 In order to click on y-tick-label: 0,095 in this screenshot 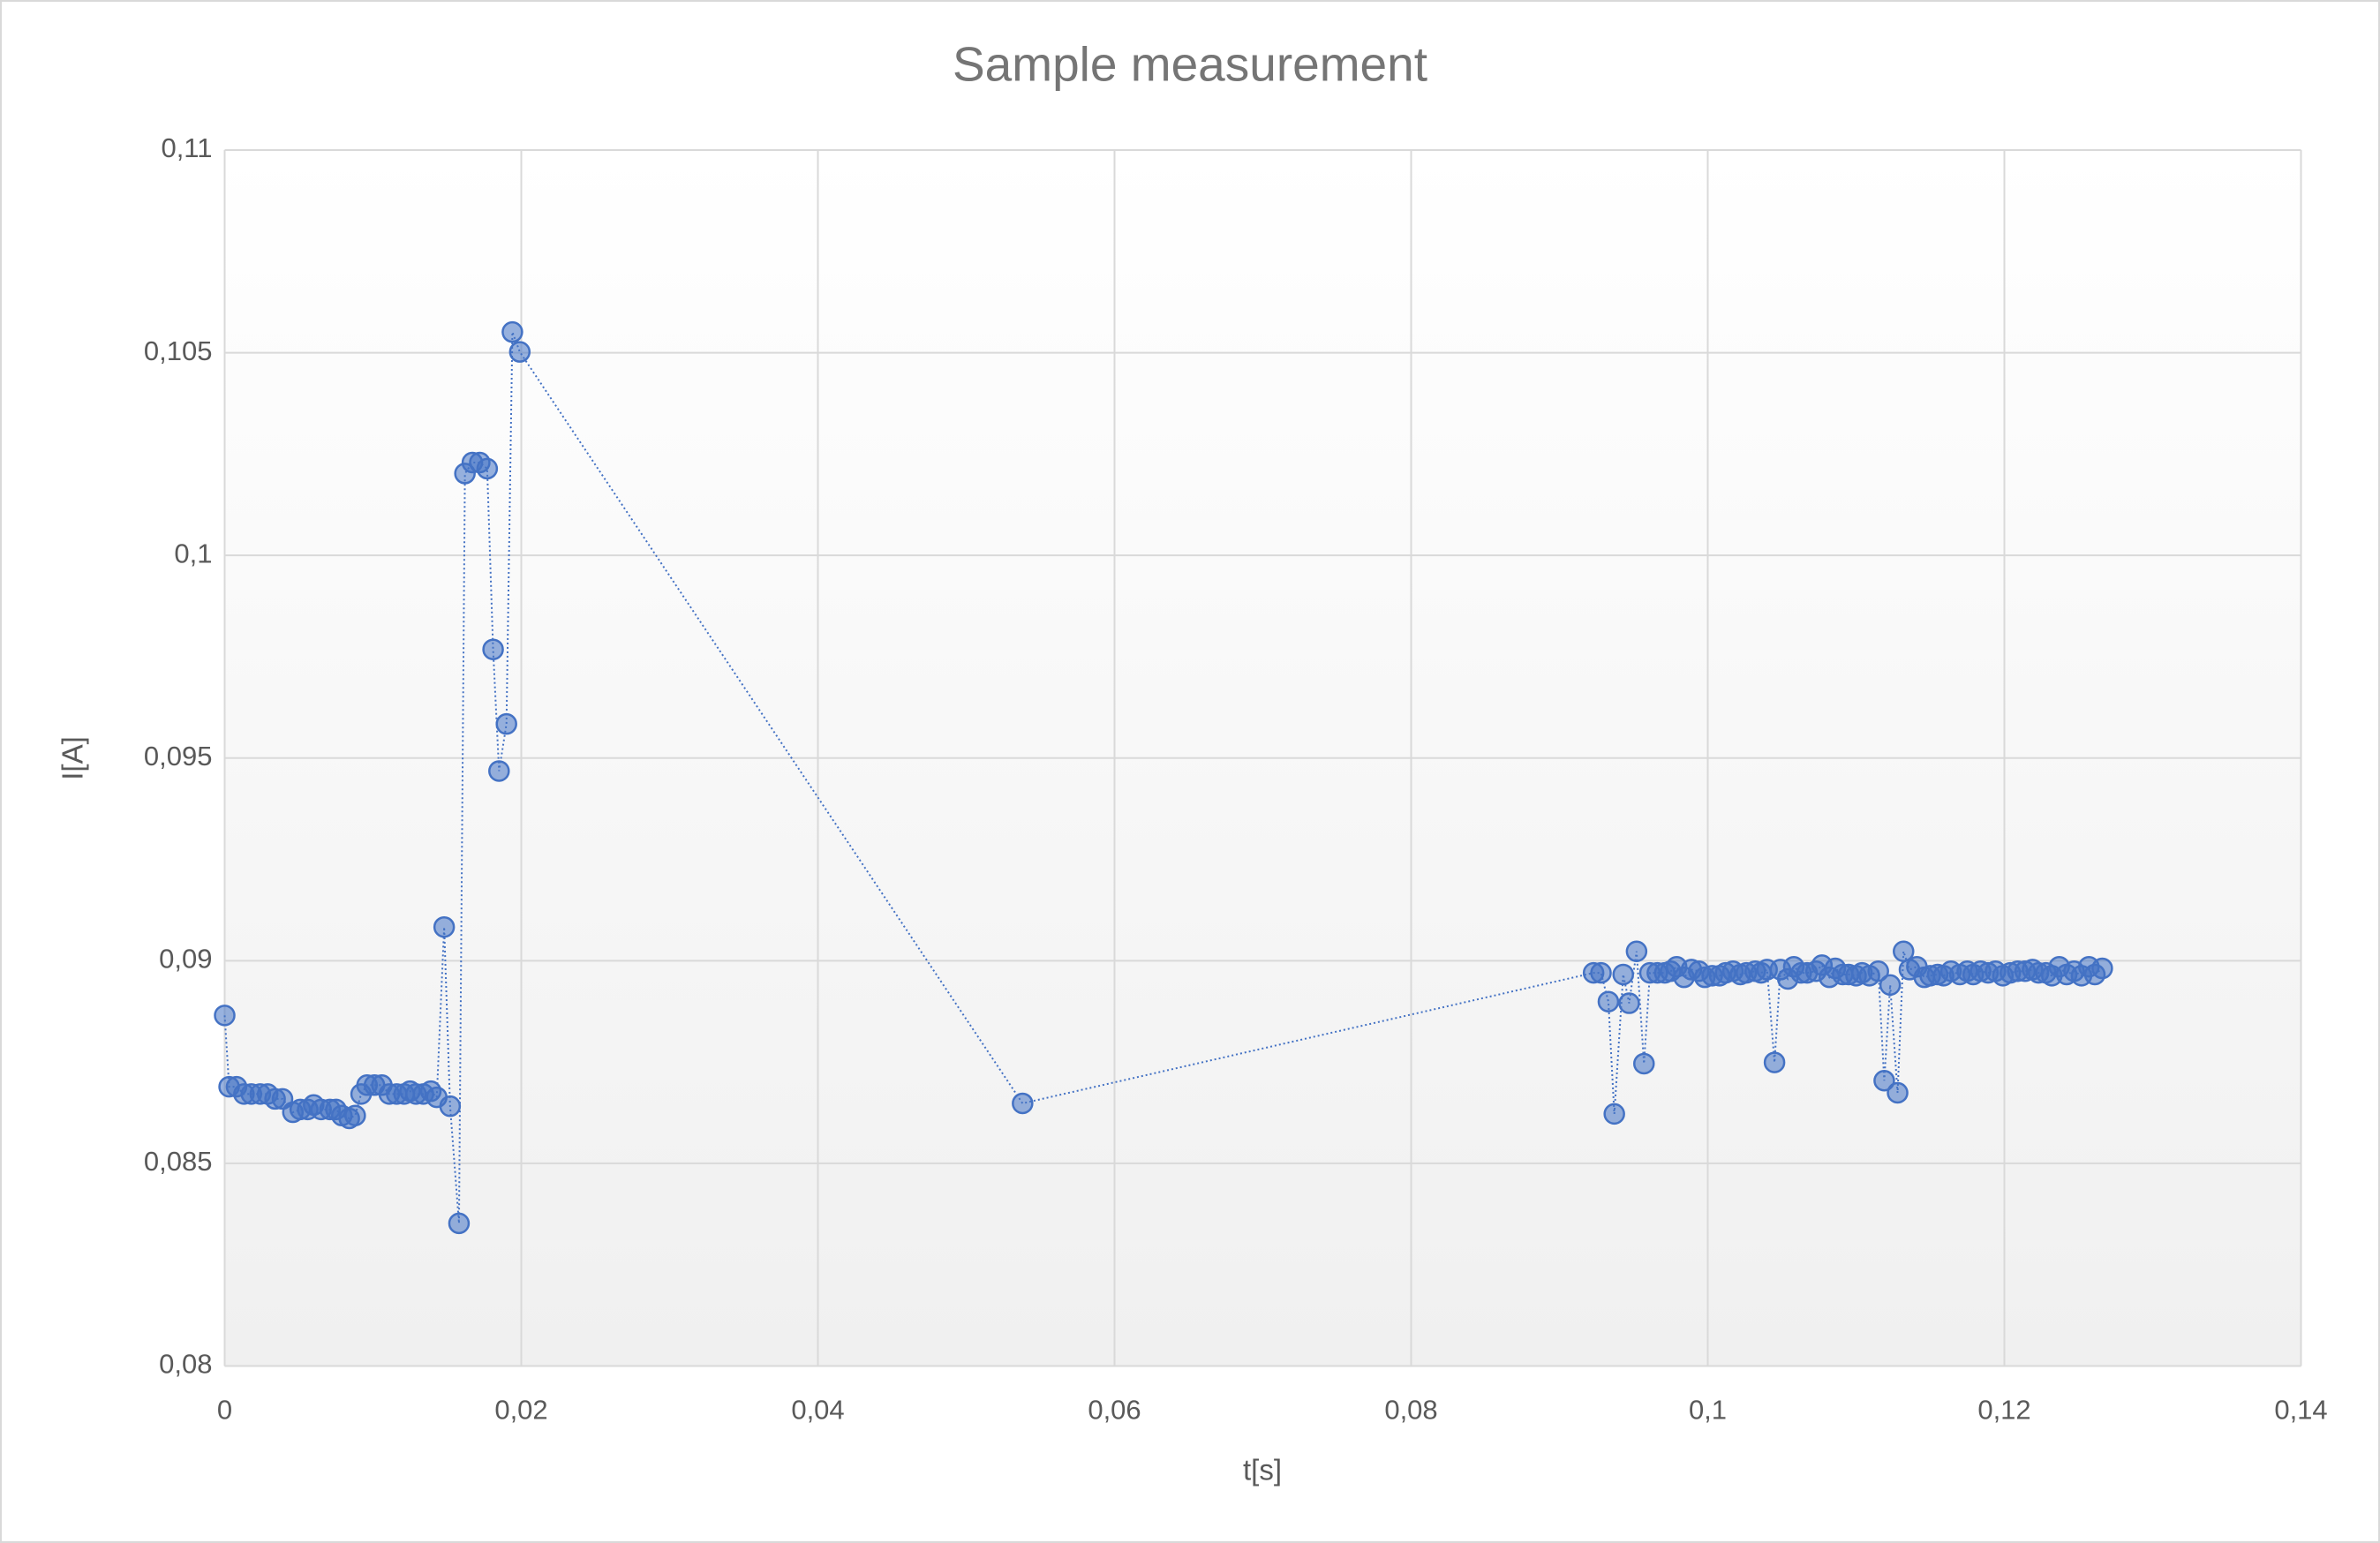, I will do `click(178, 756)`.